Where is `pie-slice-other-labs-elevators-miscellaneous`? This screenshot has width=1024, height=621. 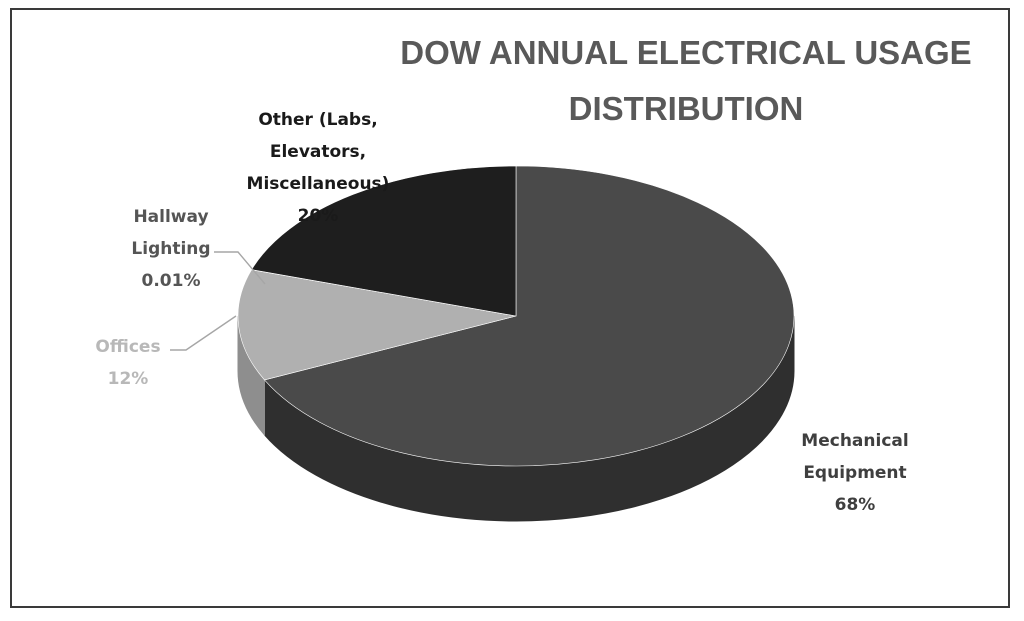 pie-slice-other-labs-elevators-miscellaneous is located at coordinates (384, 241).